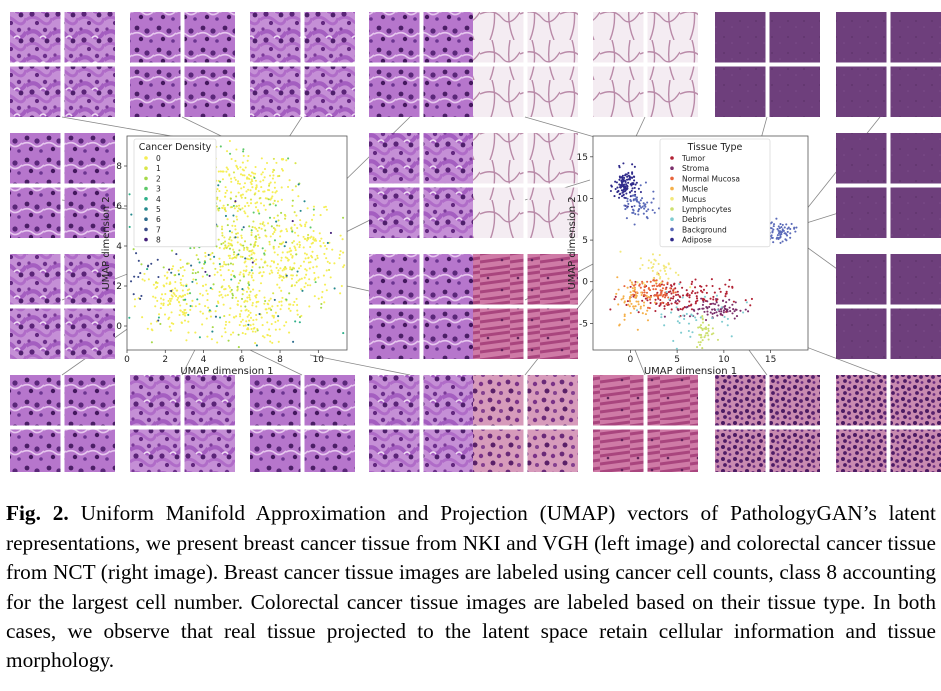  I want to click on legend-entry: 6, so click(158, 219).